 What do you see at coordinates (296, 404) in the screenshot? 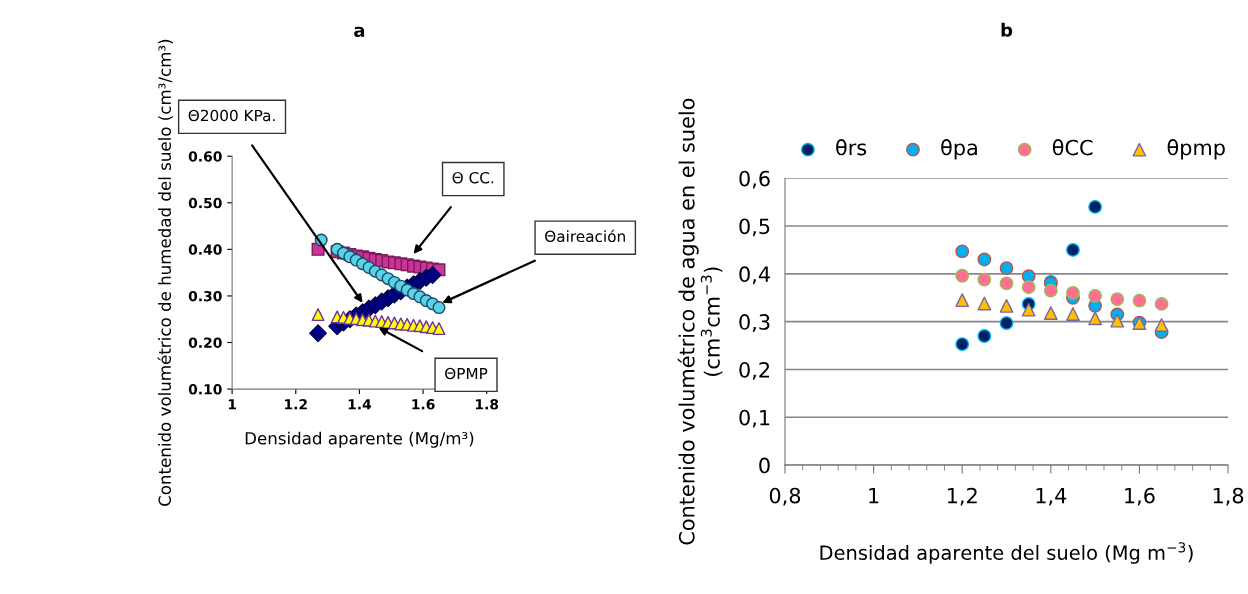
I see `x-tick-label: 1.2` at bounding box center [296, 404].